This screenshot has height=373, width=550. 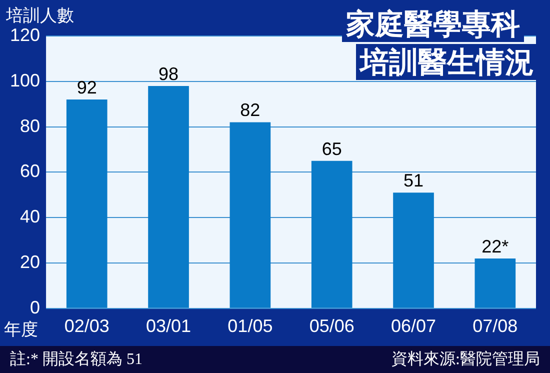 I want to click on y-tick-label: 100, so click(x=25, y=80).